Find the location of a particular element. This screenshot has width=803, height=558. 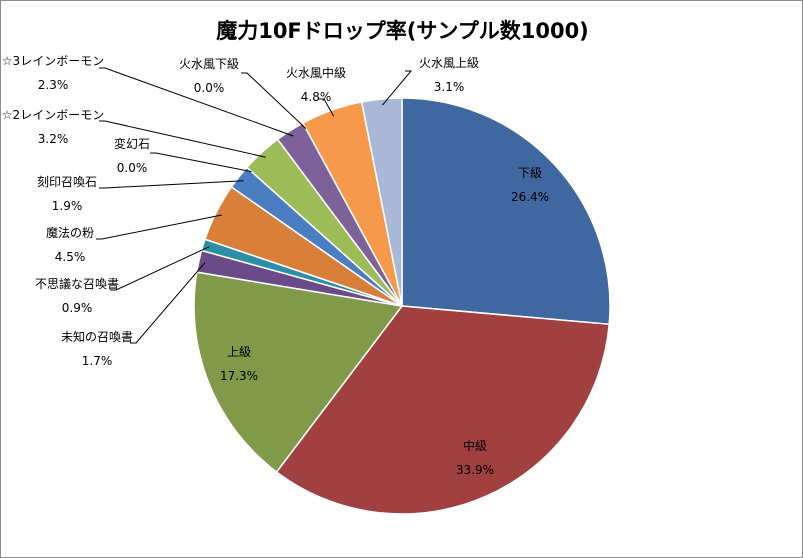

slice-12-category-label: 火水風中級 is located at coordinates (316, 72).